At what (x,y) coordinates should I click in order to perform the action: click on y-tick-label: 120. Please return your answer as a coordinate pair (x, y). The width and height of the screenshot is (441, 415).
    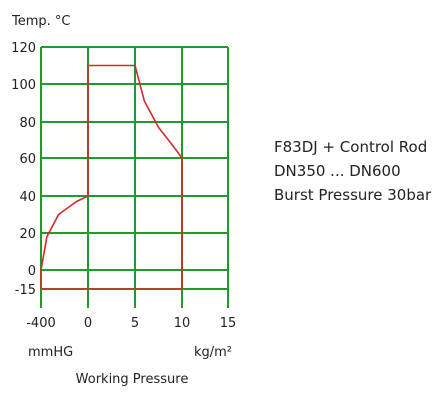
    Looking at the image, I should click on (23, 48).